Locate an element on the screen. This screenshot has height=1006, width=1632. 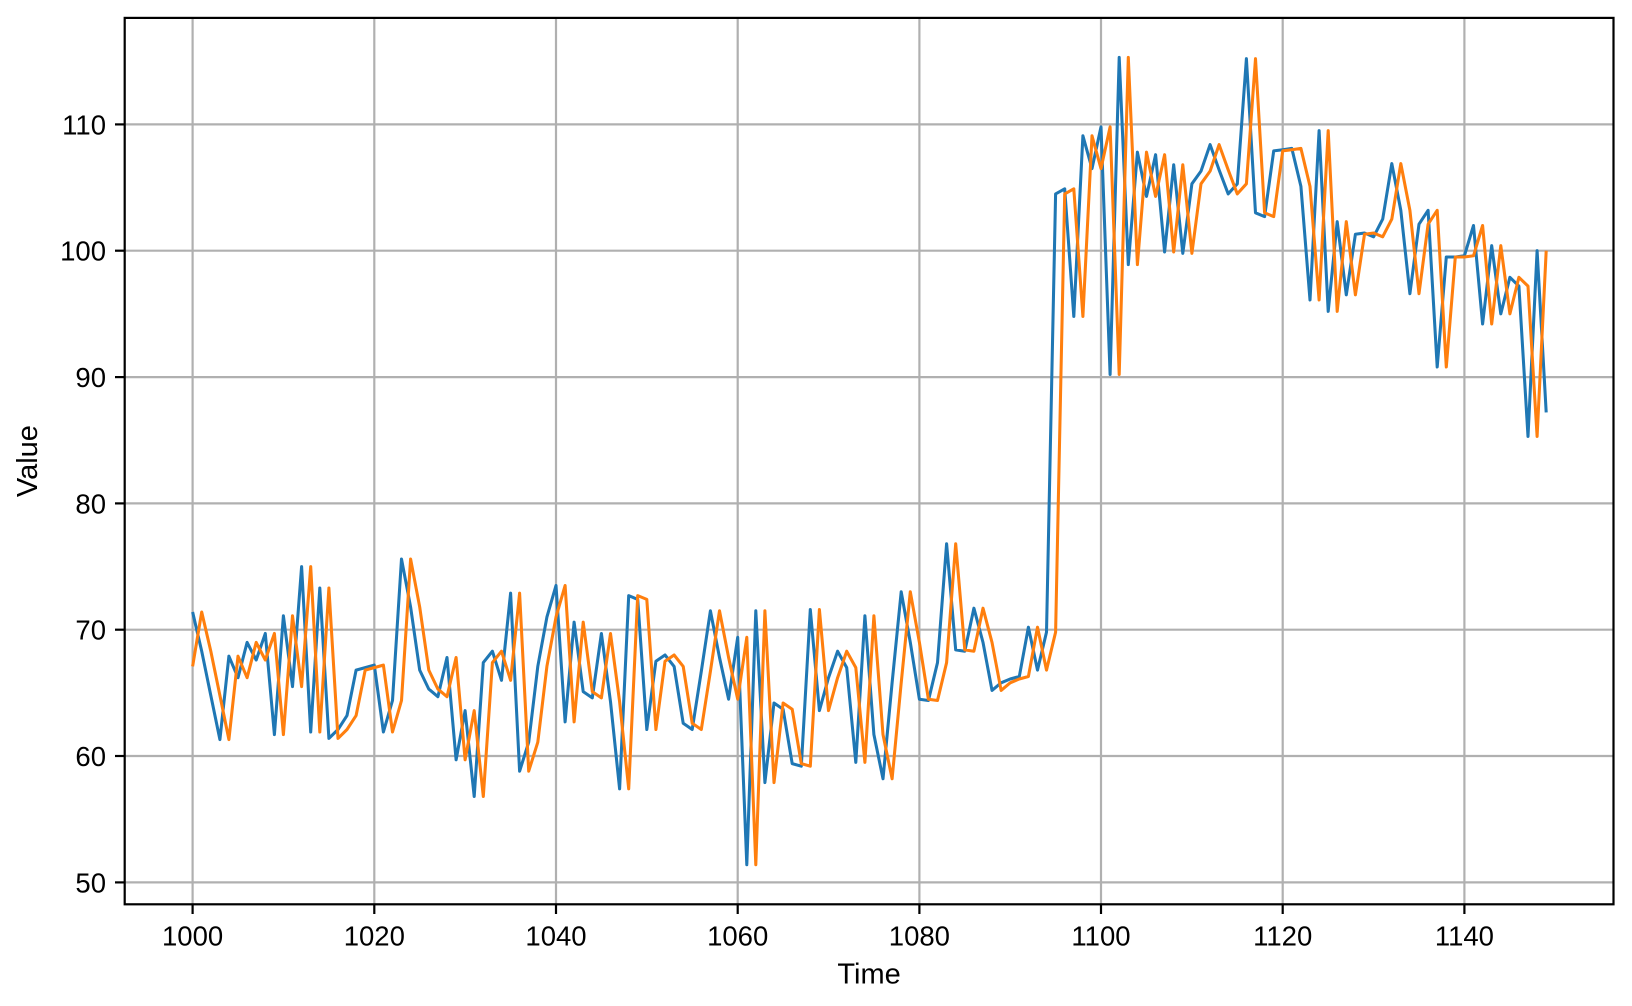
svg-text: 1020 is located at coordinates (374, 936).